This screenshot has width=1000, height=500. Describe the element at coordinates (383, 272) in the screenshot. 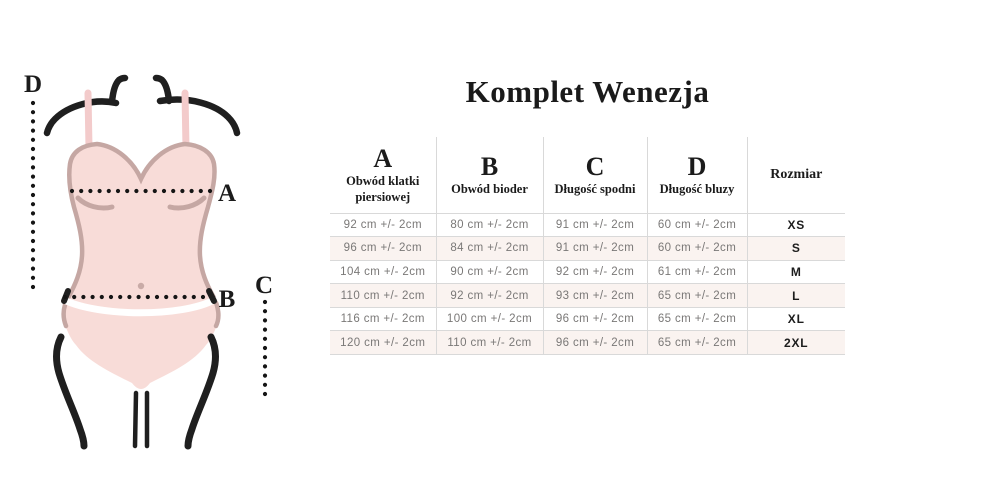

I see `measurement-cell: 104 cm +/- 2cm` at that location.